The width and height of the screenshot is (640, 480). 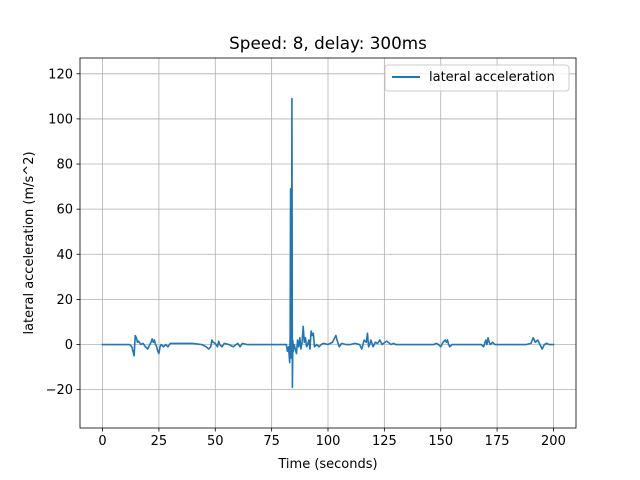 I want to click on y-tick-label: 60, so click(x=64, y=210).